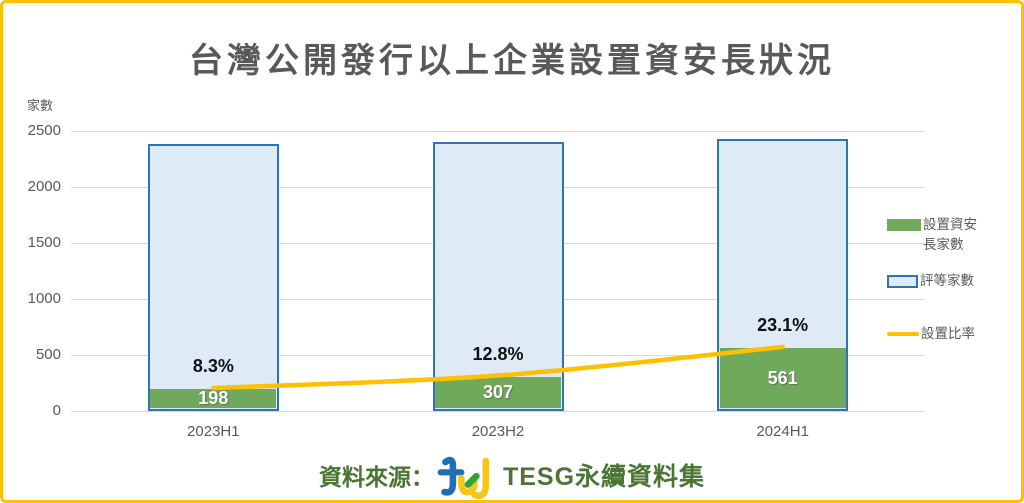  I want to click on bar-ciso-companies: 561, so click(782, 378).